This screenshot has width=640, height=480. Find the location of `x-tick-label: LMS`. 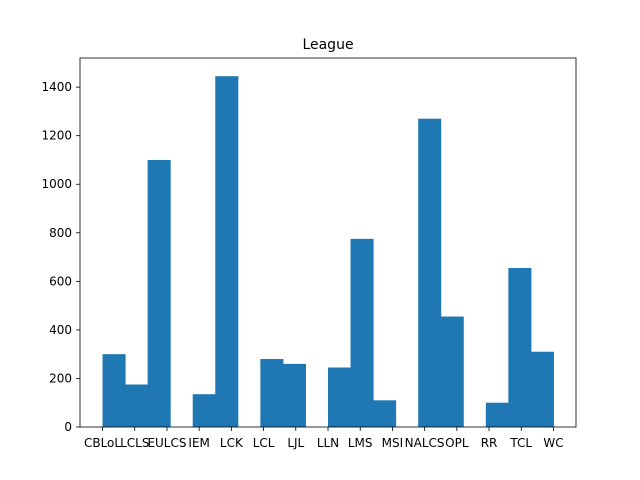

x-tick-label: LMS is located at coordinates (360, 443).